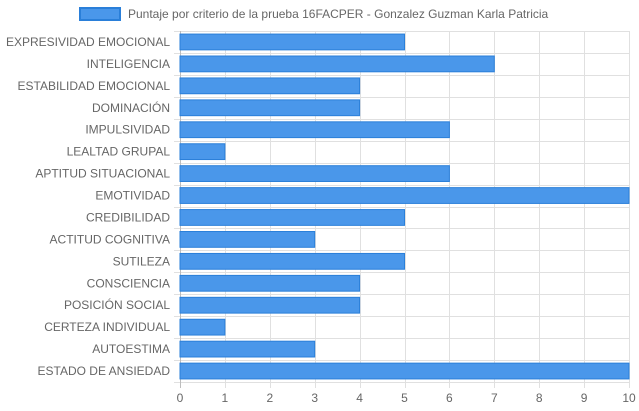 This screenshot has width=639, height=411. I want to click on category-label: ACTITUD COGNITIVA, so click(110, 239).